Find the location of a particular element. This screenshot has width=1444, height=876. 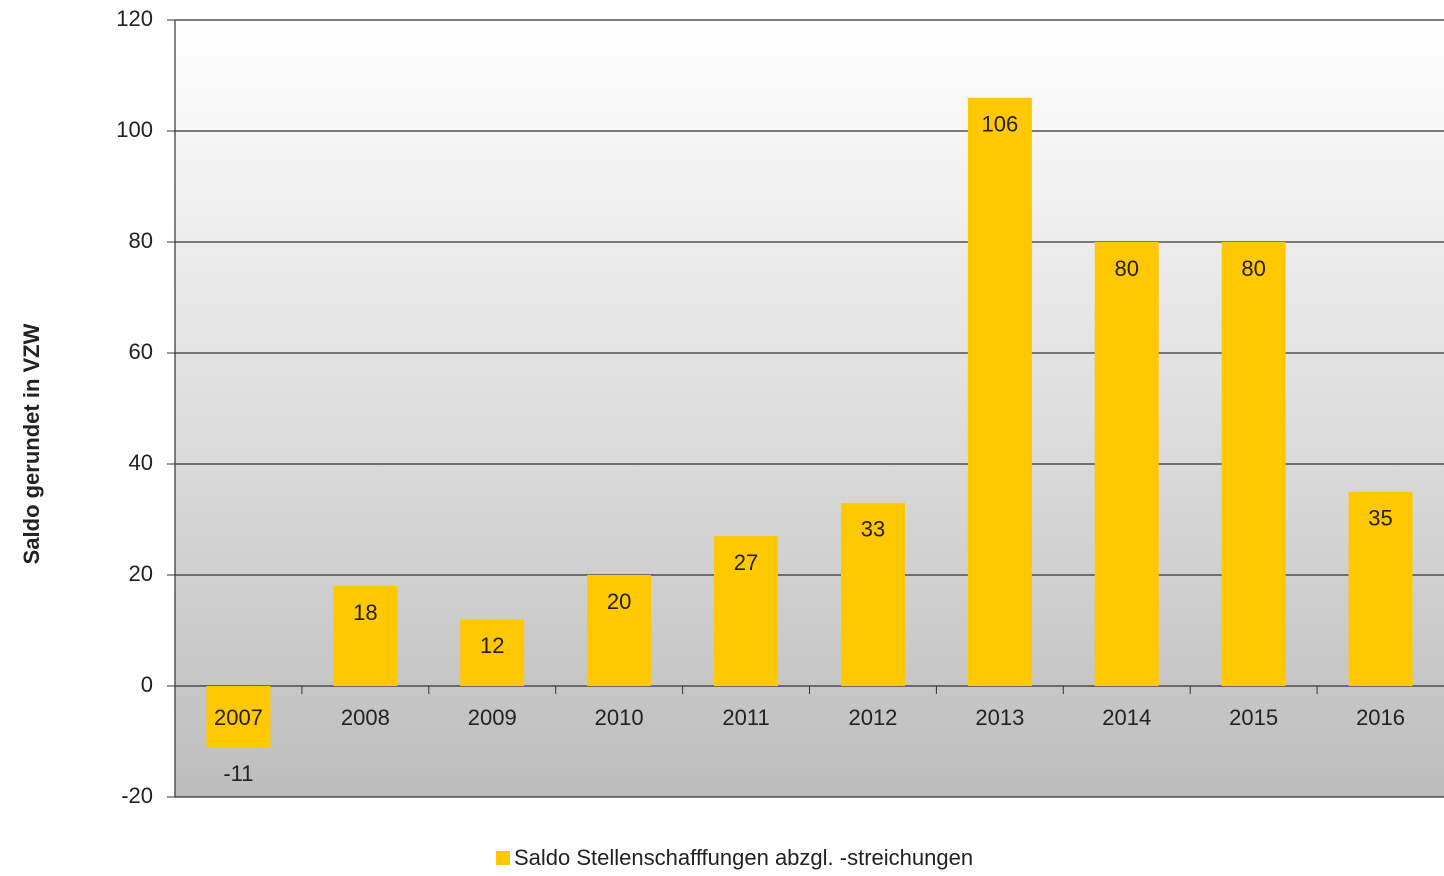

x-tick-label: 2007 is located at coordinates (238, 717).